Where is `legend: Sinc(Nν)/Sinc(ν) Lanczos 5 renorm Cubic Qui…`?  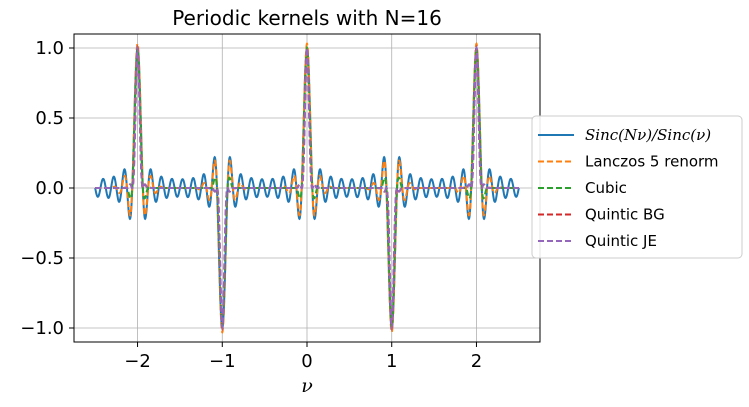
legend: Sinc(Nν)/Sinc(ν) Lanczos 5 renorm Cubic Qui… is located at coordinates (637, 187).